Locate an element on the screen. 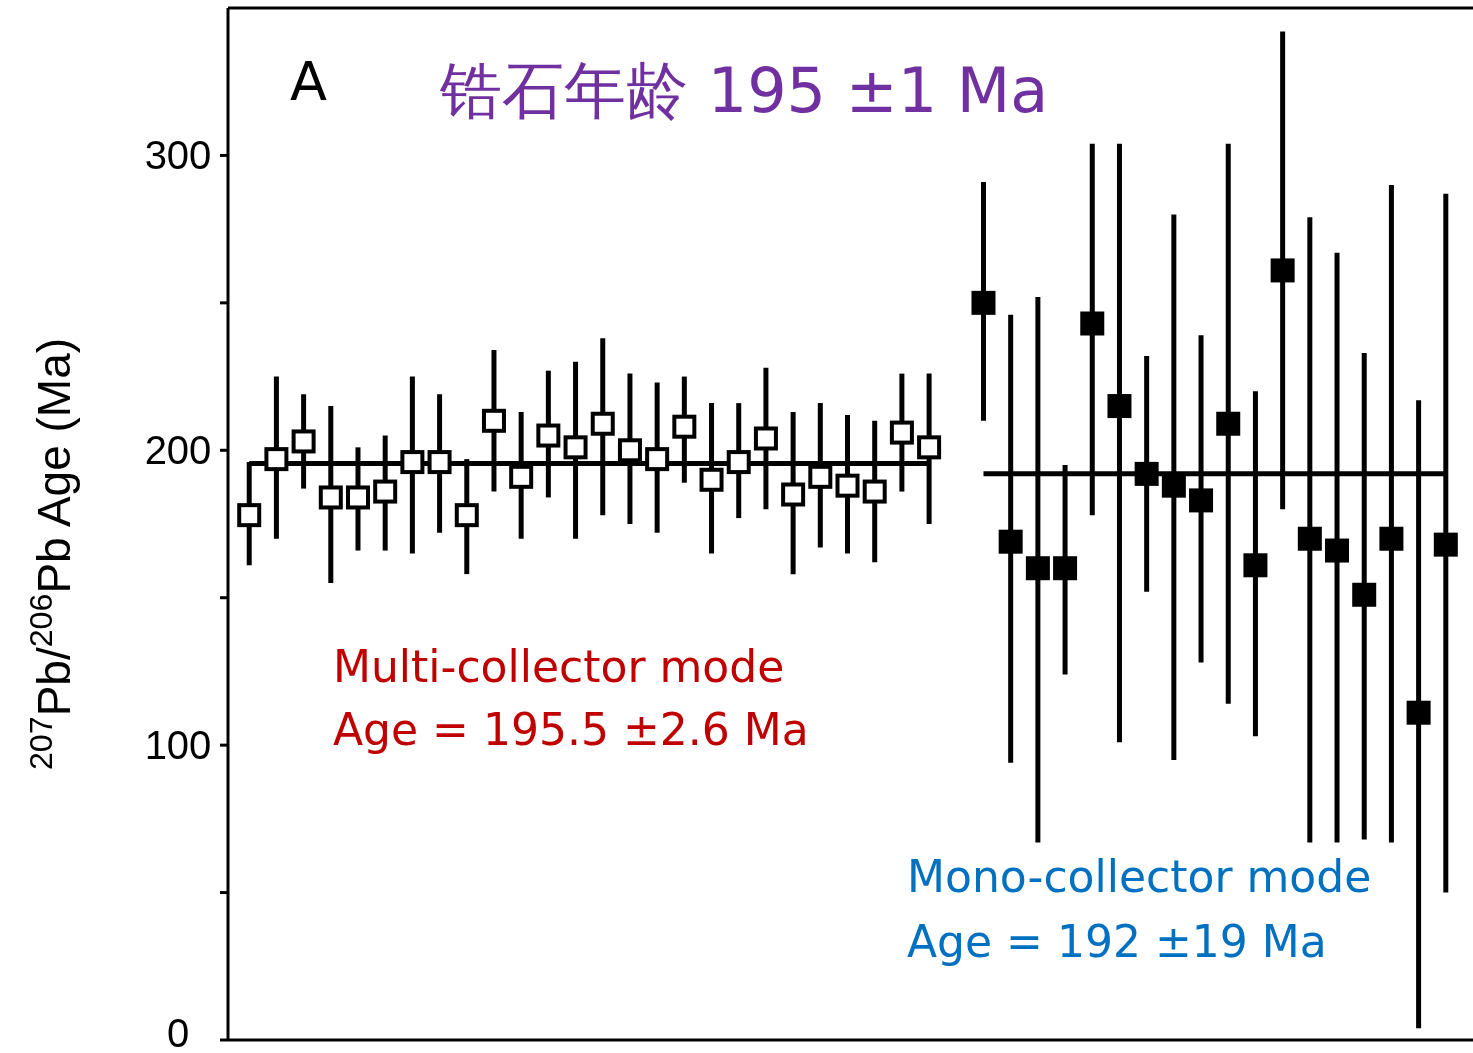  annotation: Multi-collector mode is located at coordinates (559, 666).